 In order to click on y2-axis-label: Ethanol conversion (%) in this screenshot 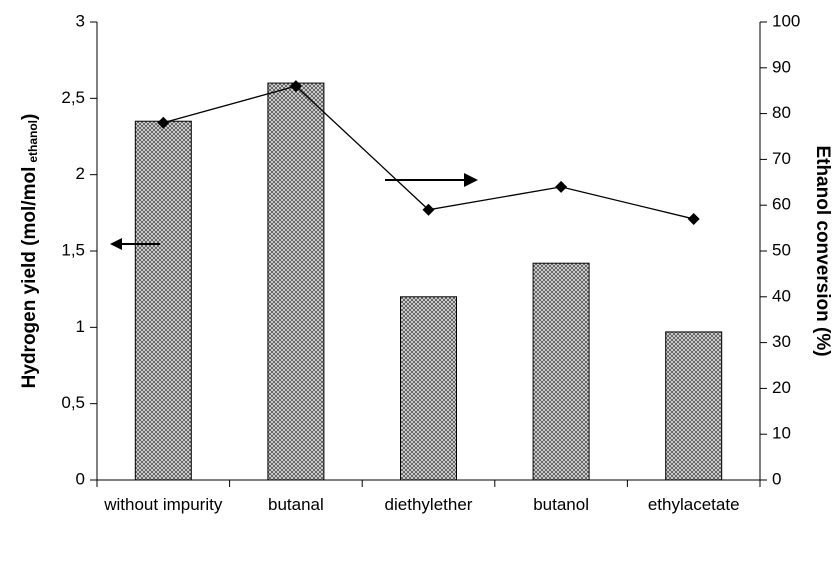, I will do `click(822, 250)`.